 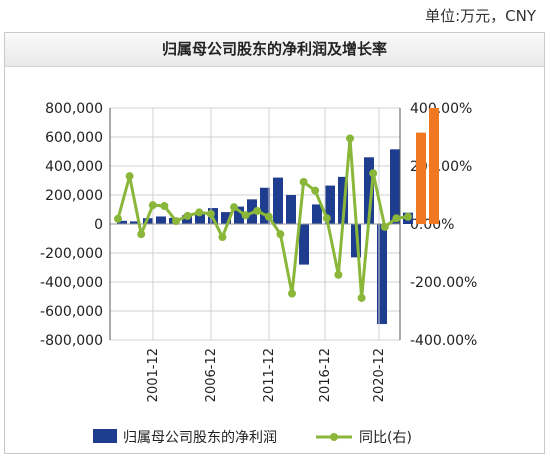 What do you see at coordinates (379, 375) in the screenshot?
I see `x-tick-label: 2020-12` at bounding box center [379, 375].